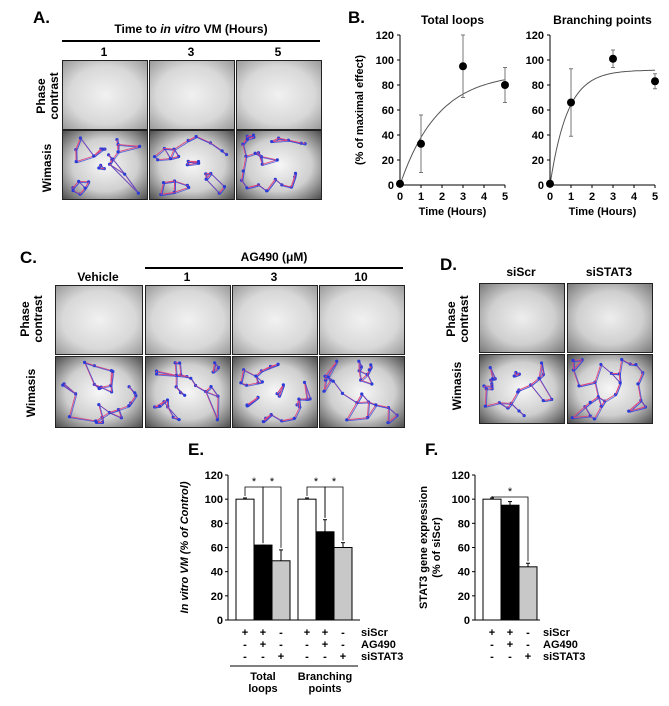 The width and height of the screenshot is (669, 706). I want to click on panel-d-label: D., so click(448, 264).